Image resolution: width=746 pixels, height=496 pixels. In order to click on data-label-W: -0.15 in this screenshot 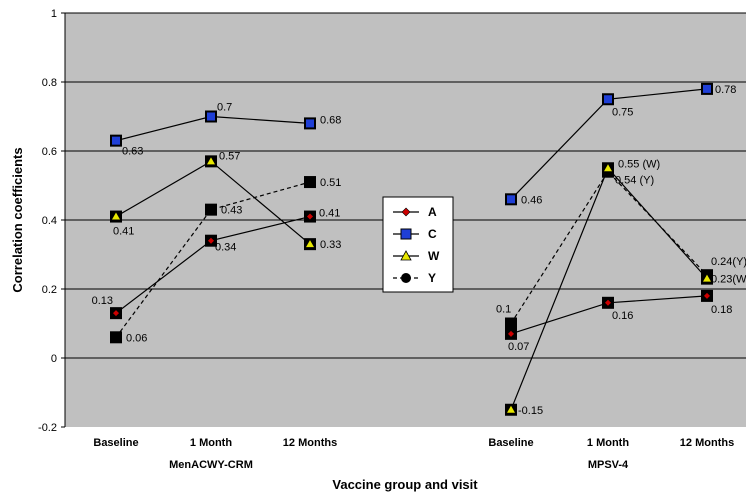, I will do `click(530, 411)`.